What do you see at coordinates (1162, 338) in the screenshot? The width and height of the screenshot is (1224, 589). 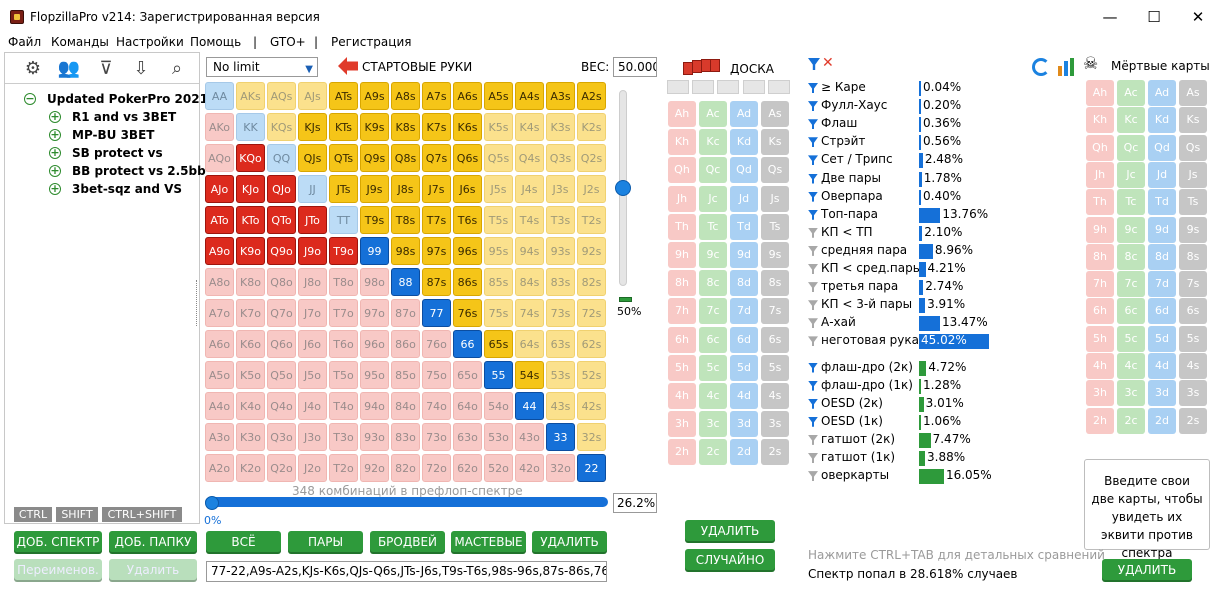 I see `dead-card: 5d` at bounding box center [1162, 338].